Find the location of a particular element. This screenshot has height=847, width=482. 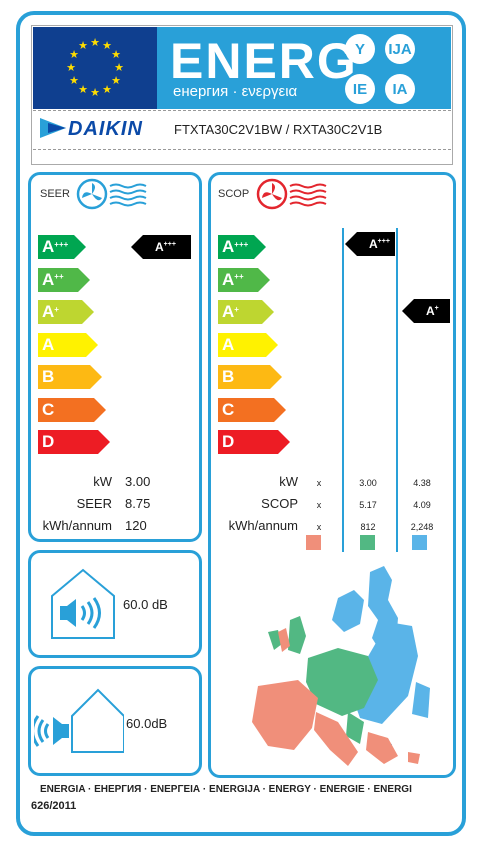

outdoor-speaker-icon is located at coordinates (79, 720).